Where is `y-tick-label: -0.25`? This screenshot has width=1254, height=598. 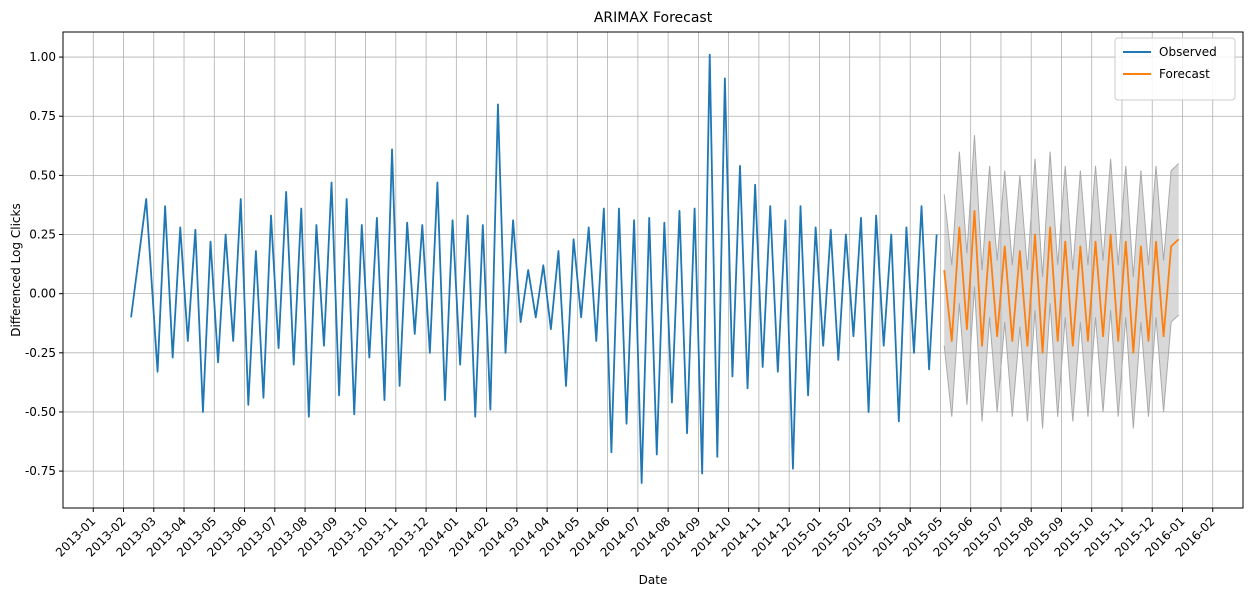 y-tick-label: -0.25 is located at coordinates (40, 353).